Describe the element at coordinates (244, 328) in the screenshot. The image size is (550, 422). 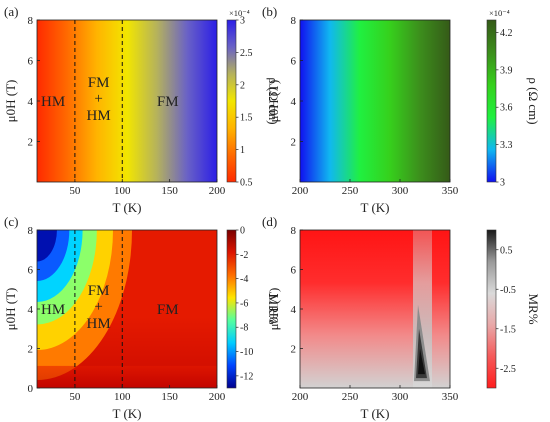
I see `colorbar-tick-label: -8` at that location.